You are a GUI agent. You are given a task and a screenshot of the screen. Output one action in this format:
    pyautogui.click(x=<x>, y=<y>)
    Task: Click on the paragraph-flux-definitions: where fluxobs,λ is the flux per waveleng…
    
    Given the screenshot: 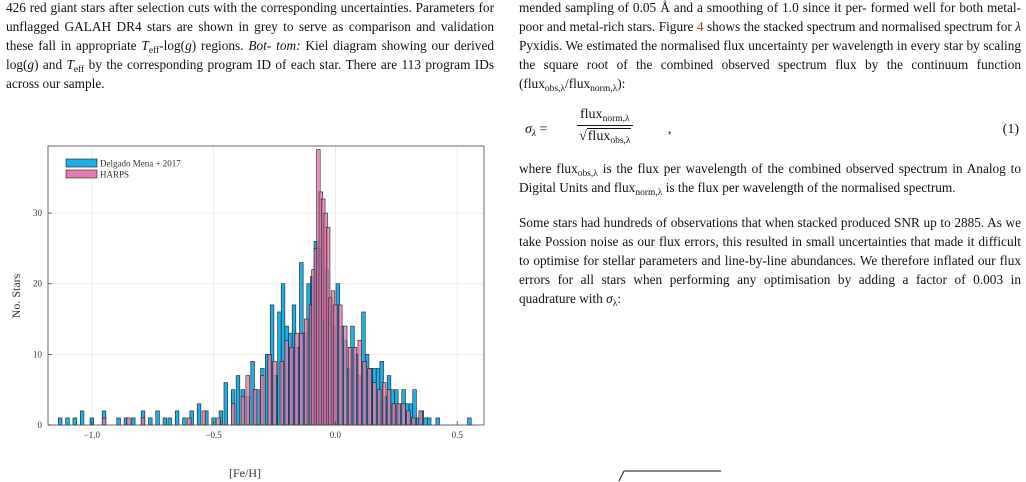 What is the action you would take?
    pyautogui.click(x=770, y=179)
    